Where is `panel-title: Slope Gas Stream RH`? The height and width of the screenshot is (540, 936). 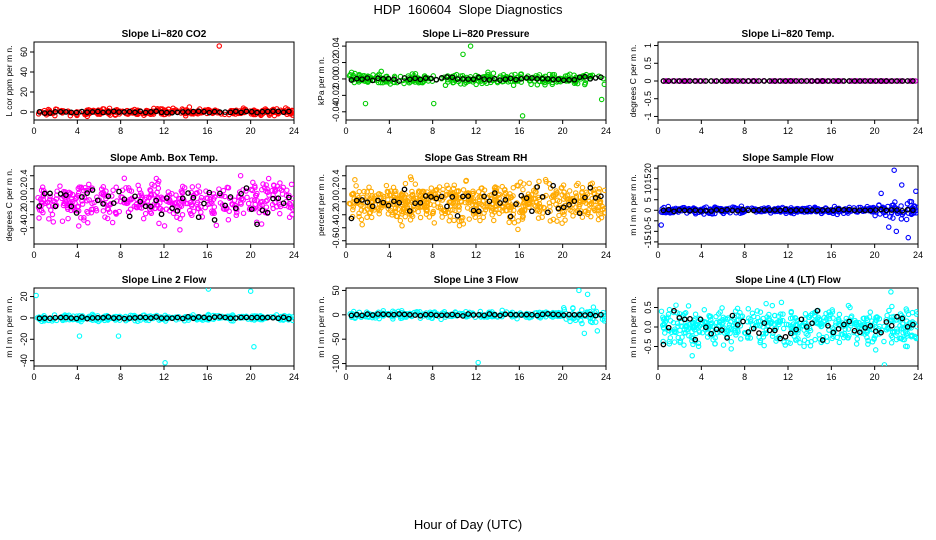 panel-title: Slope Gas Stream RH is located at coordinates (476, 158).